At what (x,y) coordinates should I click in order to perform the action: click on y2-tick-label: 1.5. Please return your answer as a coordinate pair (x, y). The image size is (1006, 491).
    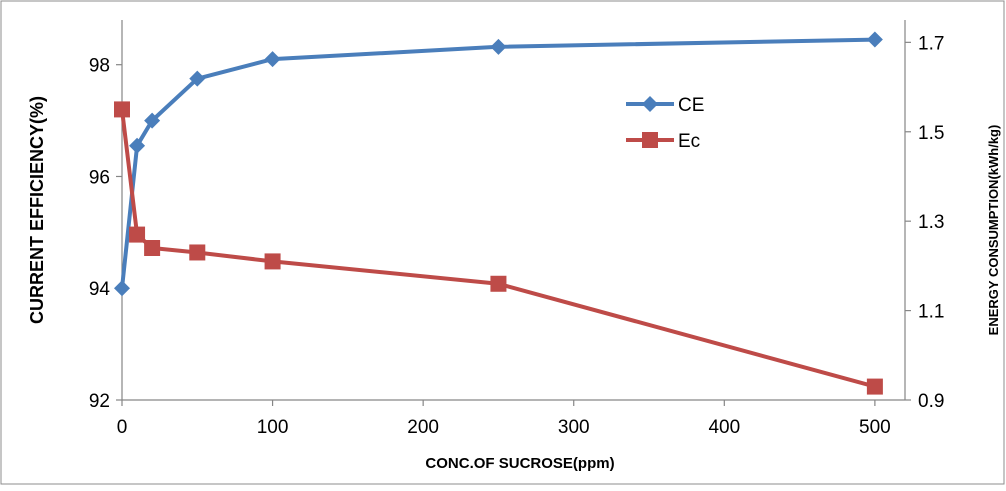
    Looking at the image, I should click on (931, 133).